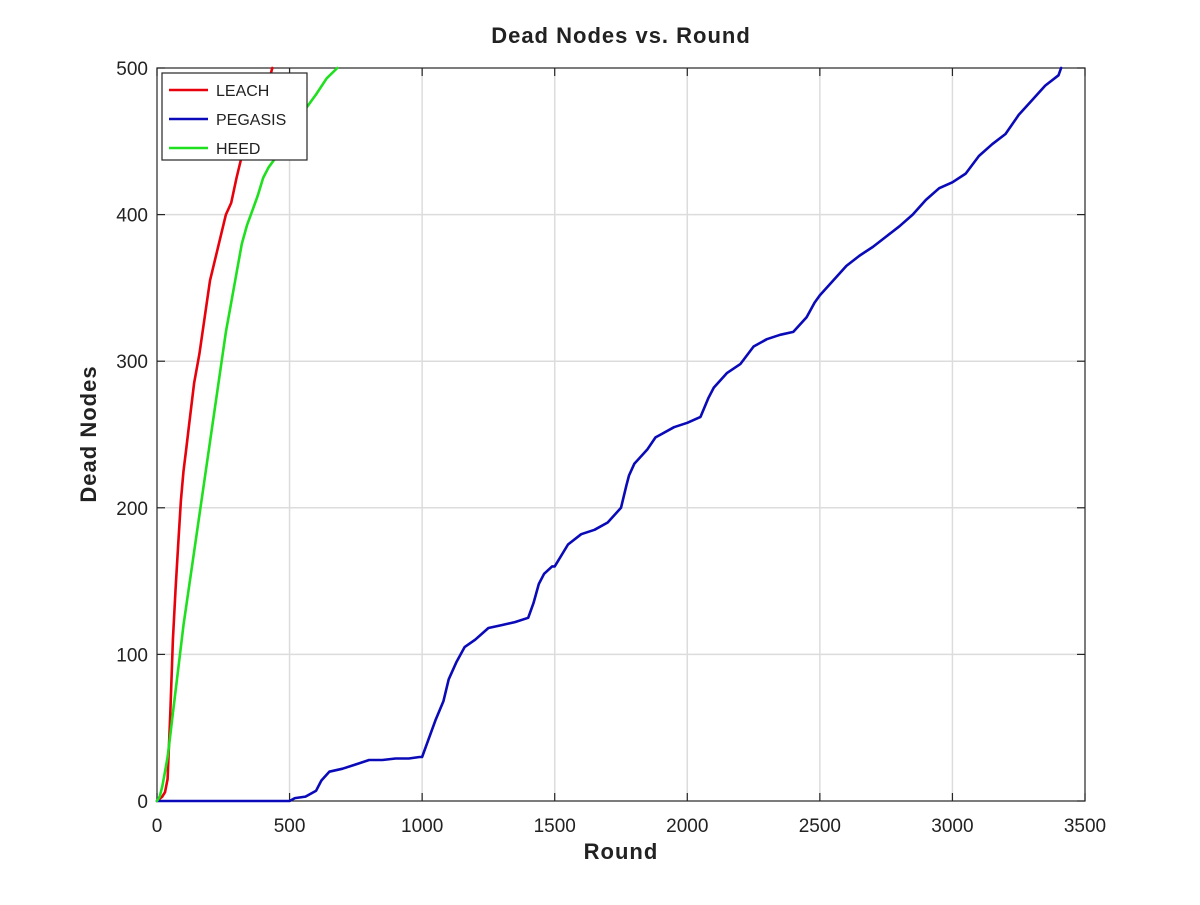 The image size is (1200, 905). I want to click on legend-label-leach: LEACH, so click(242, 91).